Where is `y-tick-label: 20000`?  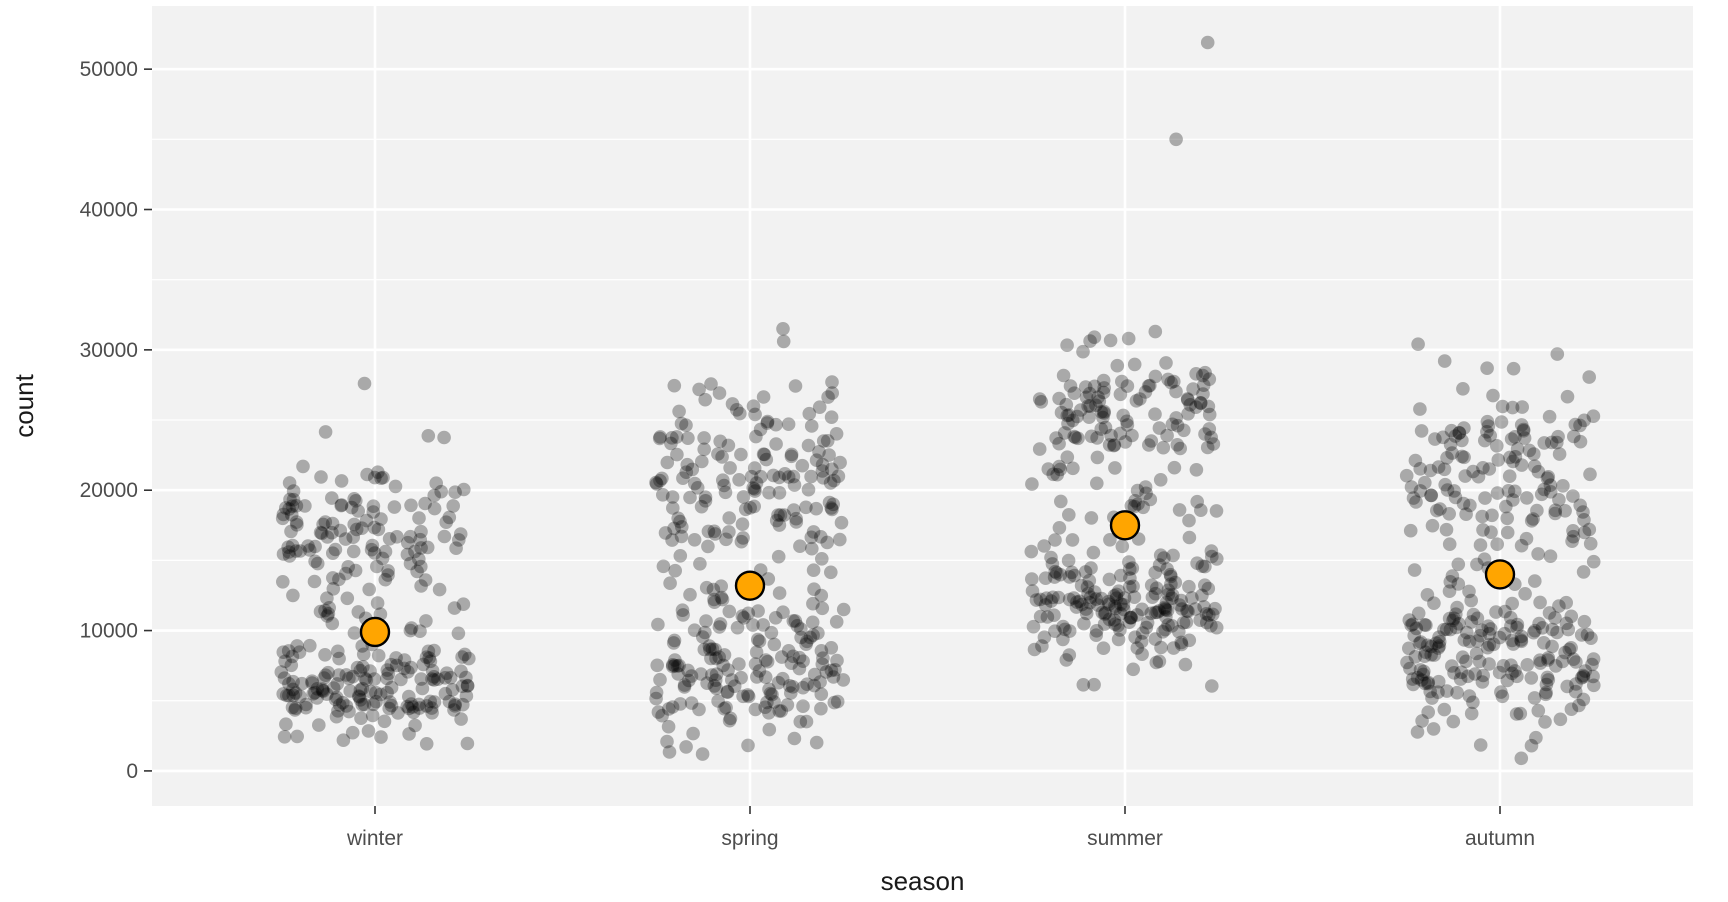
y-tick-label: 20000 is located at coordinates (109, 490).